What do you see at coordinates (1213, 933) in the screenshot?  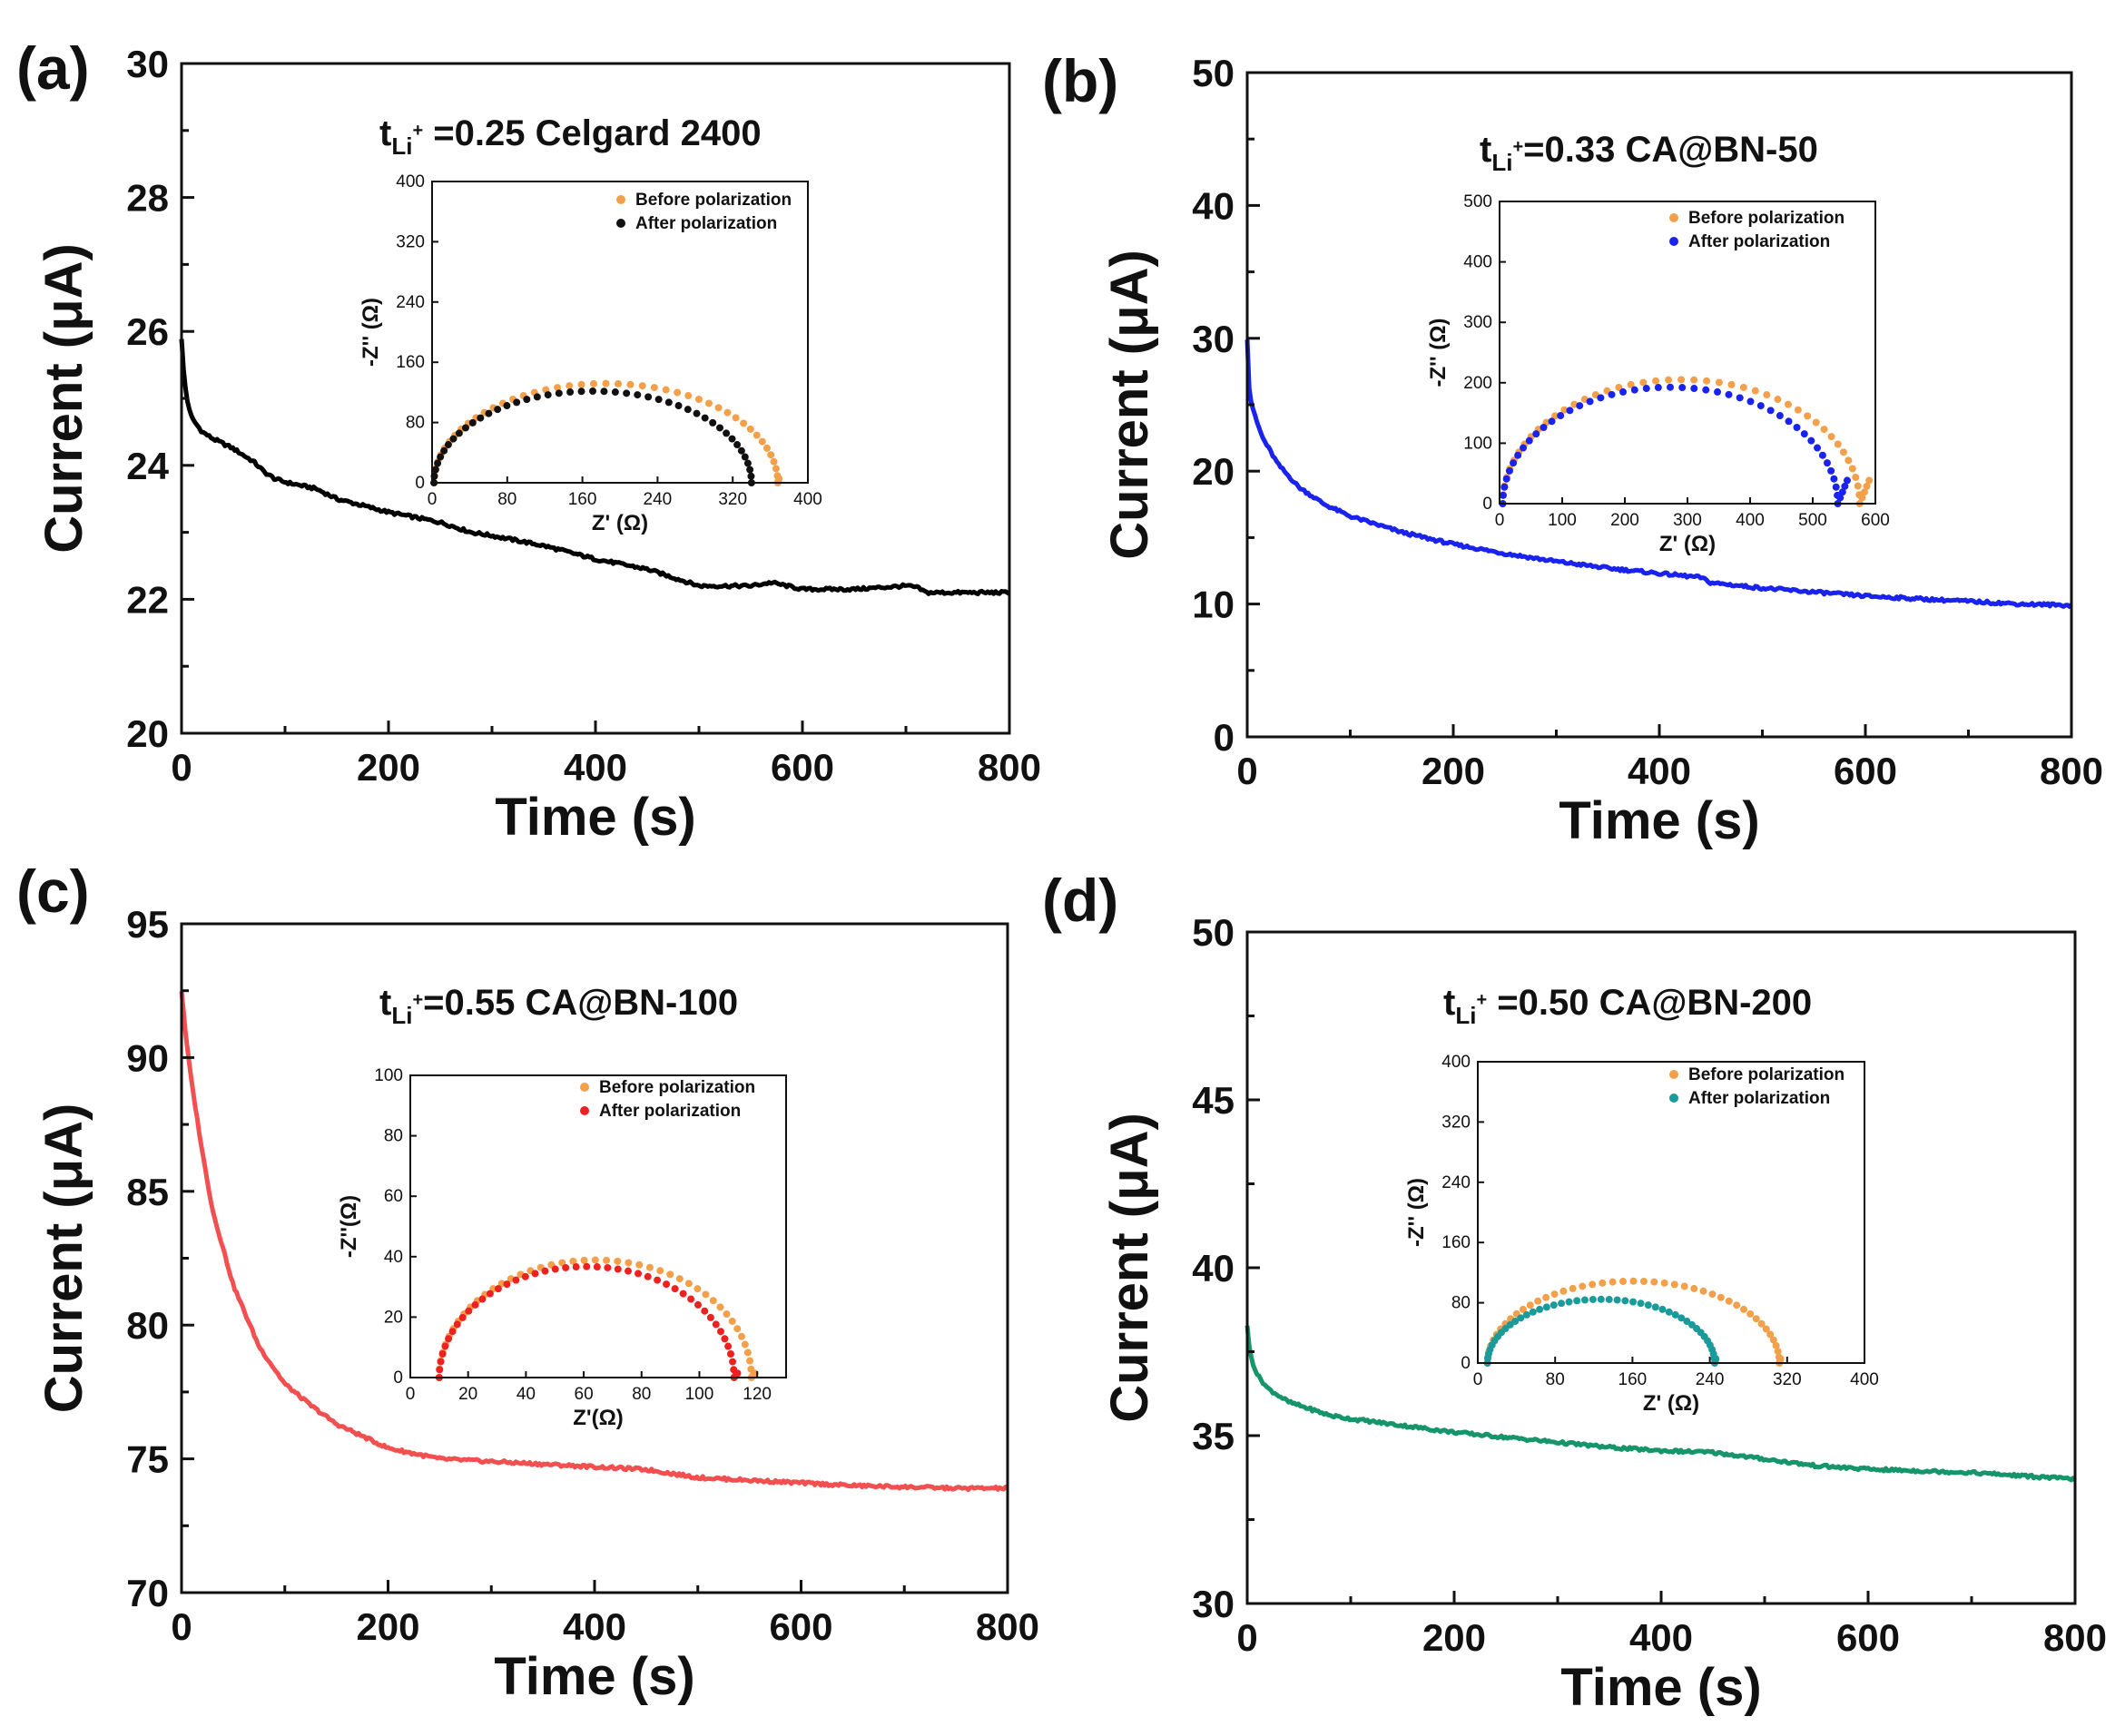 I see `y-tick-label: 50` at bounding box center [1213, 933].